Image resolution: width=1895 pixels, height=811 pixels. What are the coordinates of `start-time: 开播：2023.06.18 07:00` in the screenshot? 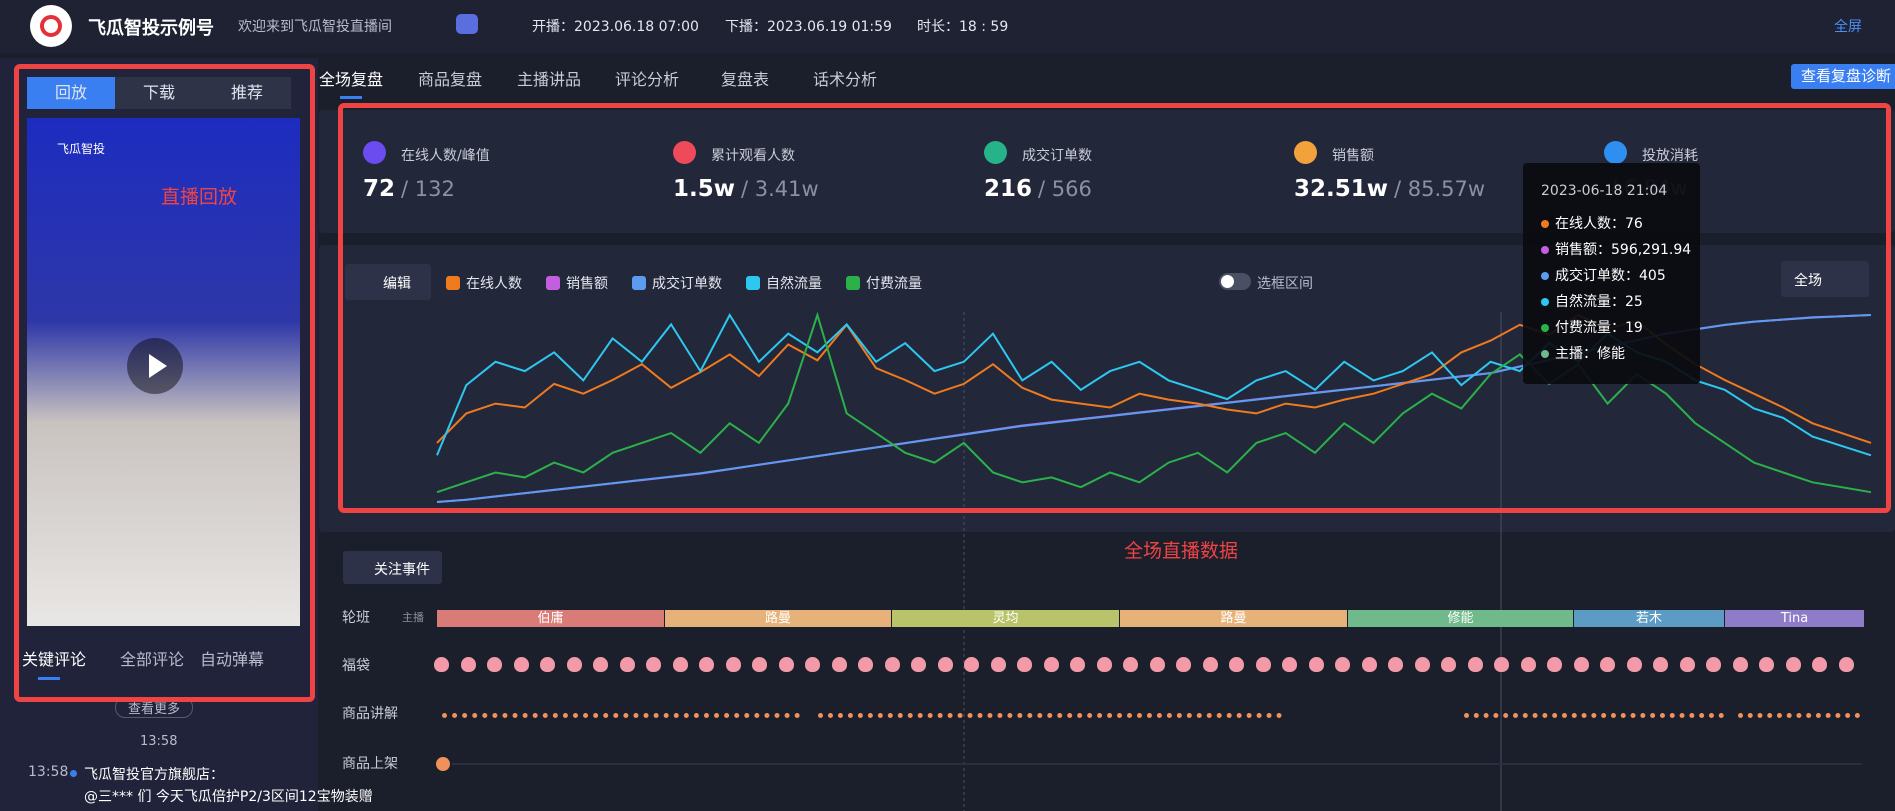 It's located at (615, 27).